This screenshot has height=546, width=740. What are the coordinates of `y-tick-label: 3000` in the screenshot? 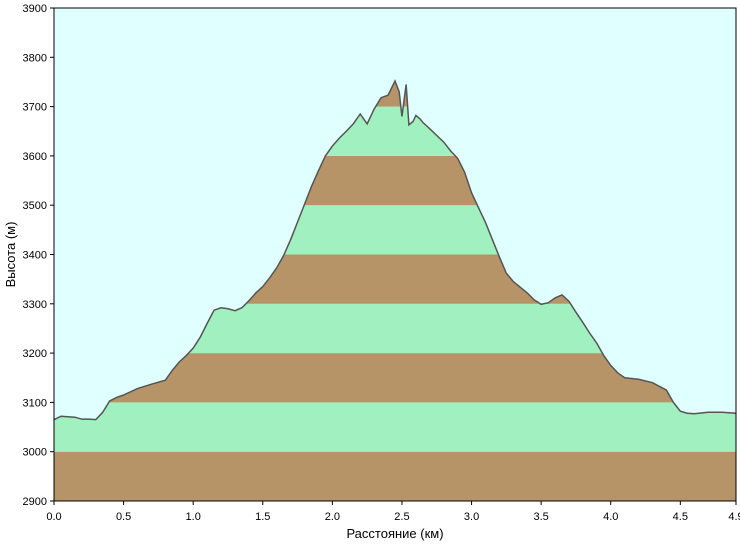 It's located at (35, 453).